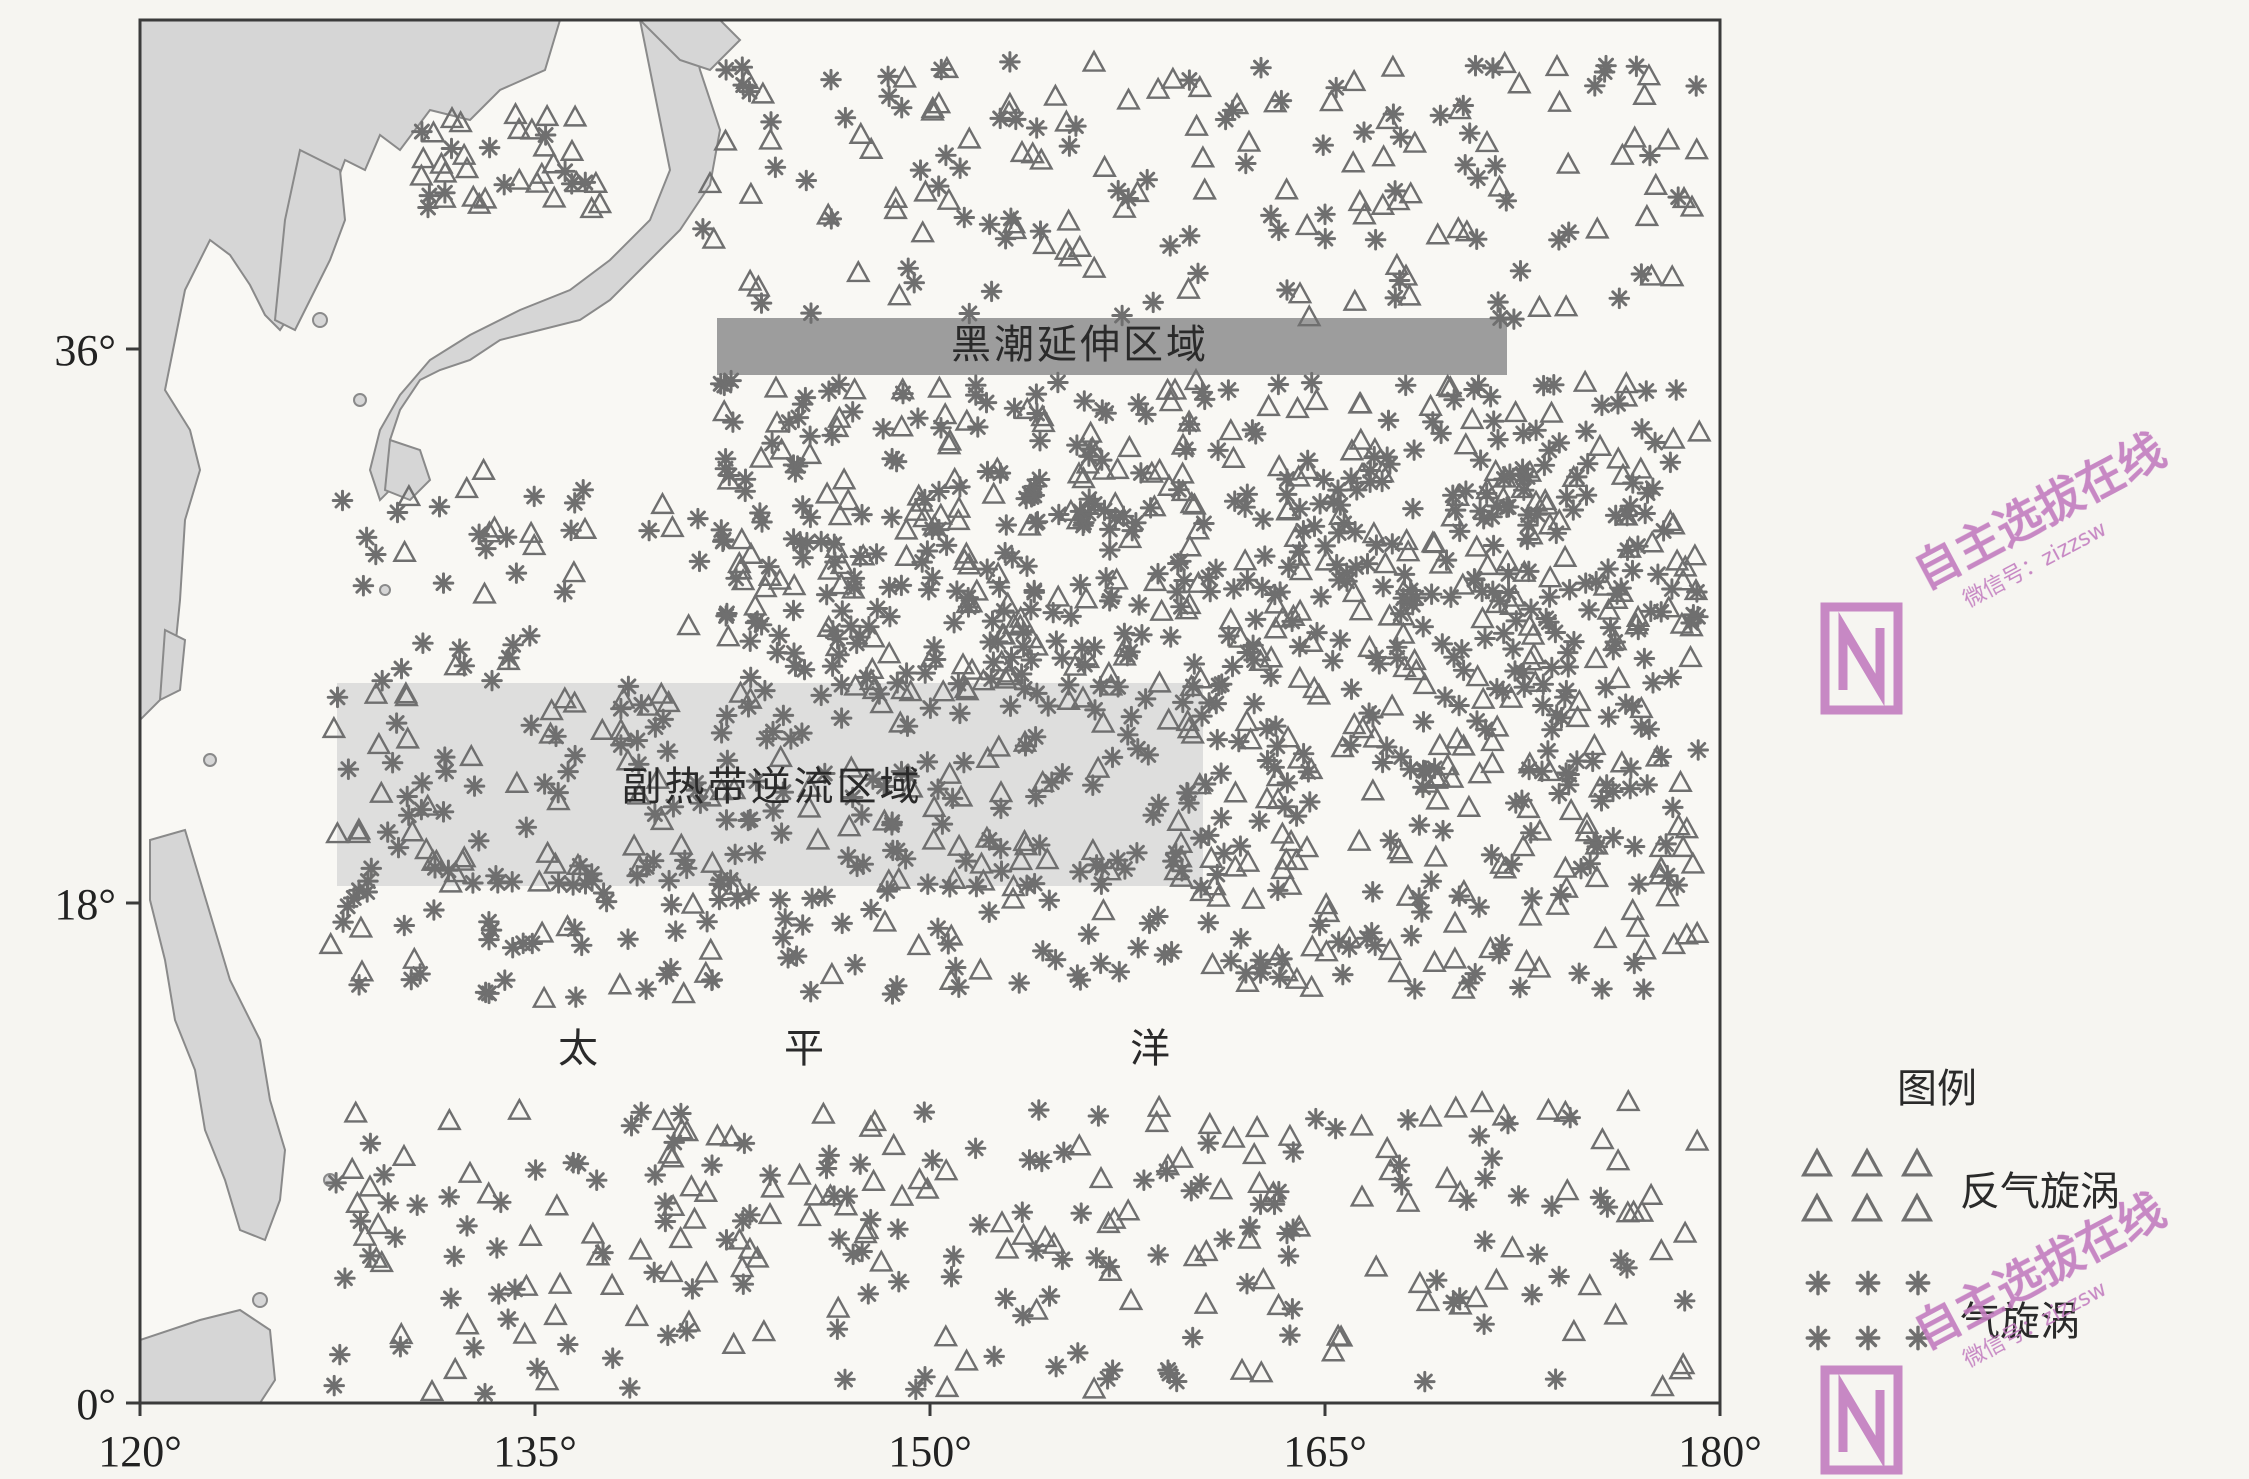 Image resolution: width=2249 pixels, height=1479 pixels. I want to click on ocean-label-char-3: 洋, so click(1150, 1049).